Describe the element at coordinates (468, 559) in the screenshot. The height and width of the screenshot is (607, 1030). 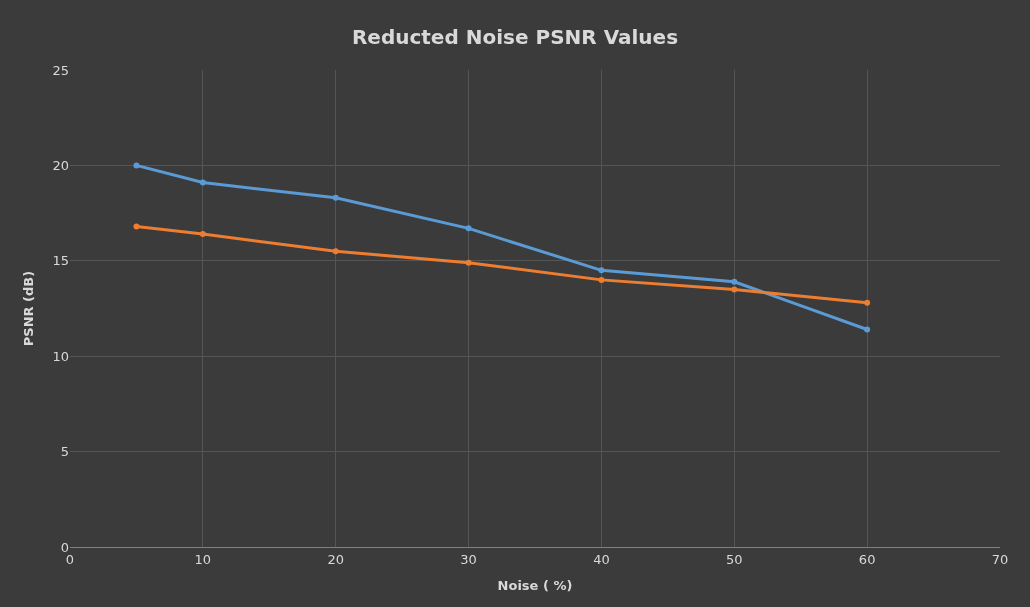
I see `x-tick-label: 30` at that location.